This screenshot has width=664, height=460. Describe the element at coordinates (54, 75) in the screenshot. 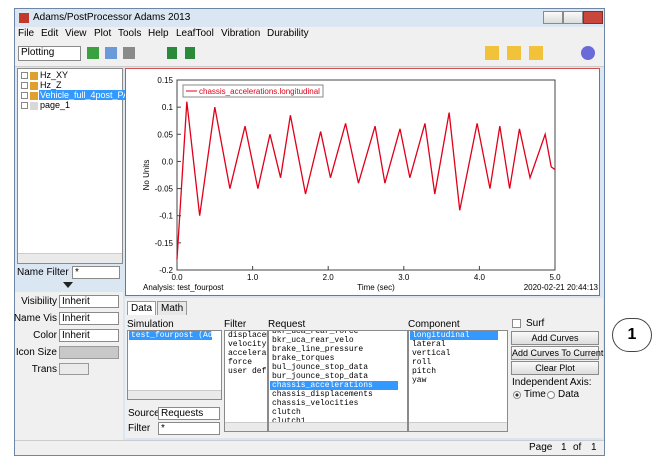

I see `tree-item: Hz_XY` at that location.